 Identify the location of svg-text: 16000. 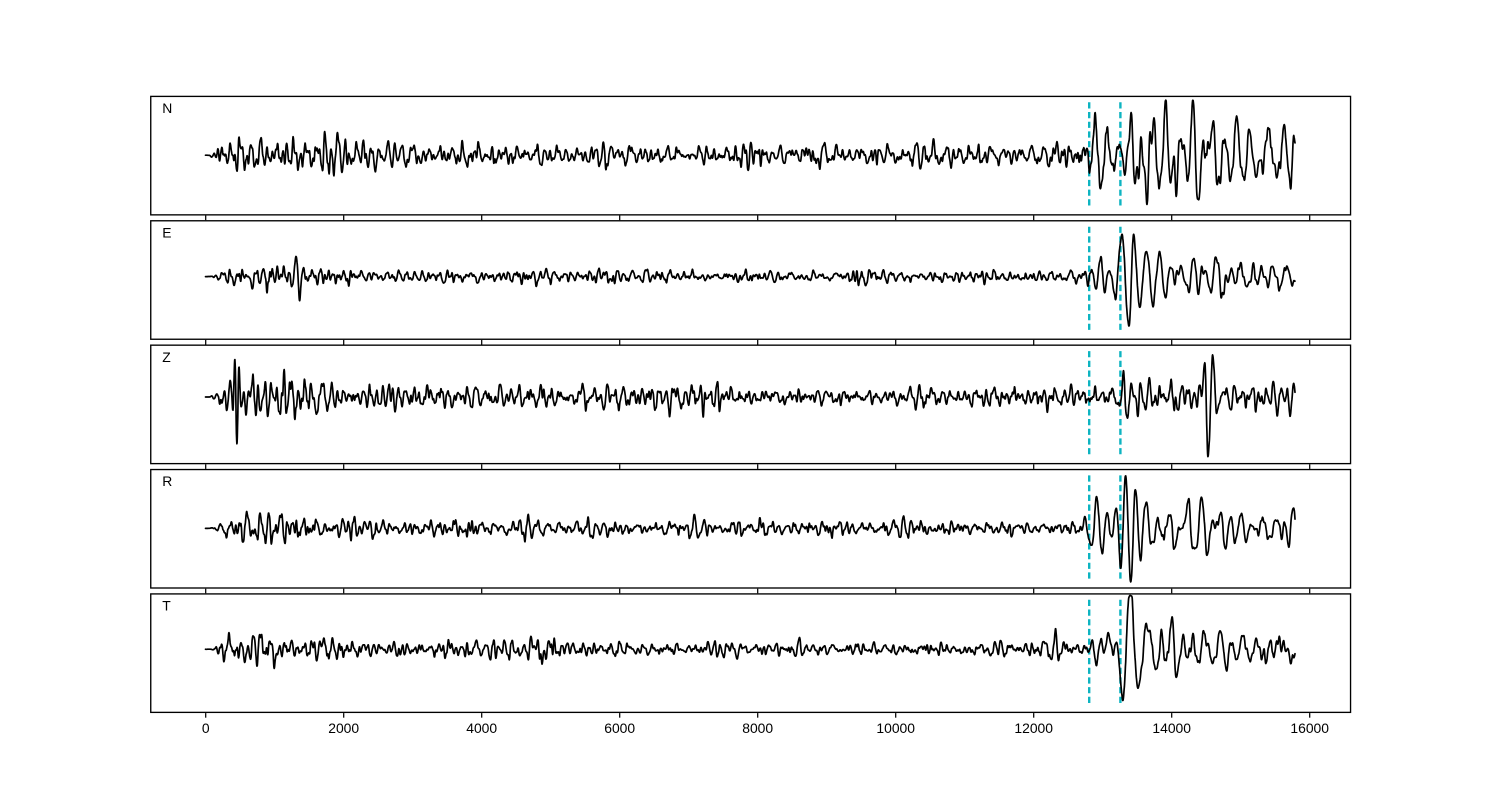
(1309, 728).